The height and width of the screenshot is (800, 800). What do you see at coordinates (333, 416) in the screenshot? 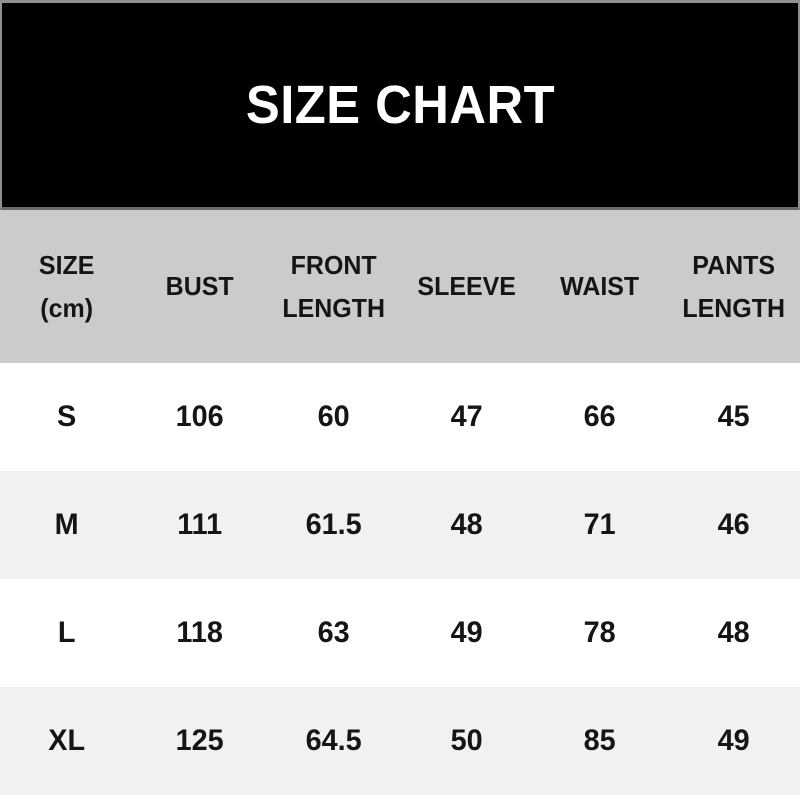
I see `front-length-value: 60` at bounding box center [333, 416].